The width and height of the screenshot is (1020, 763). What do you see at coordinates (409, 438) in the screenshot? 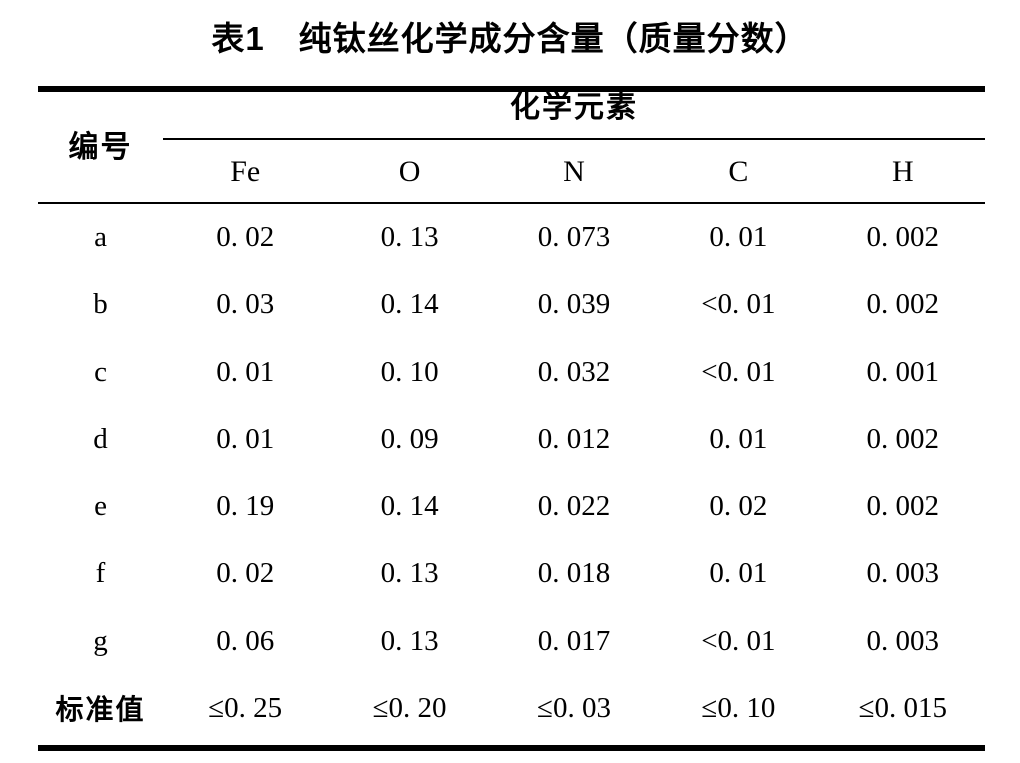
I see `cell-o: 0. 09` at bounding box center [409, 438].